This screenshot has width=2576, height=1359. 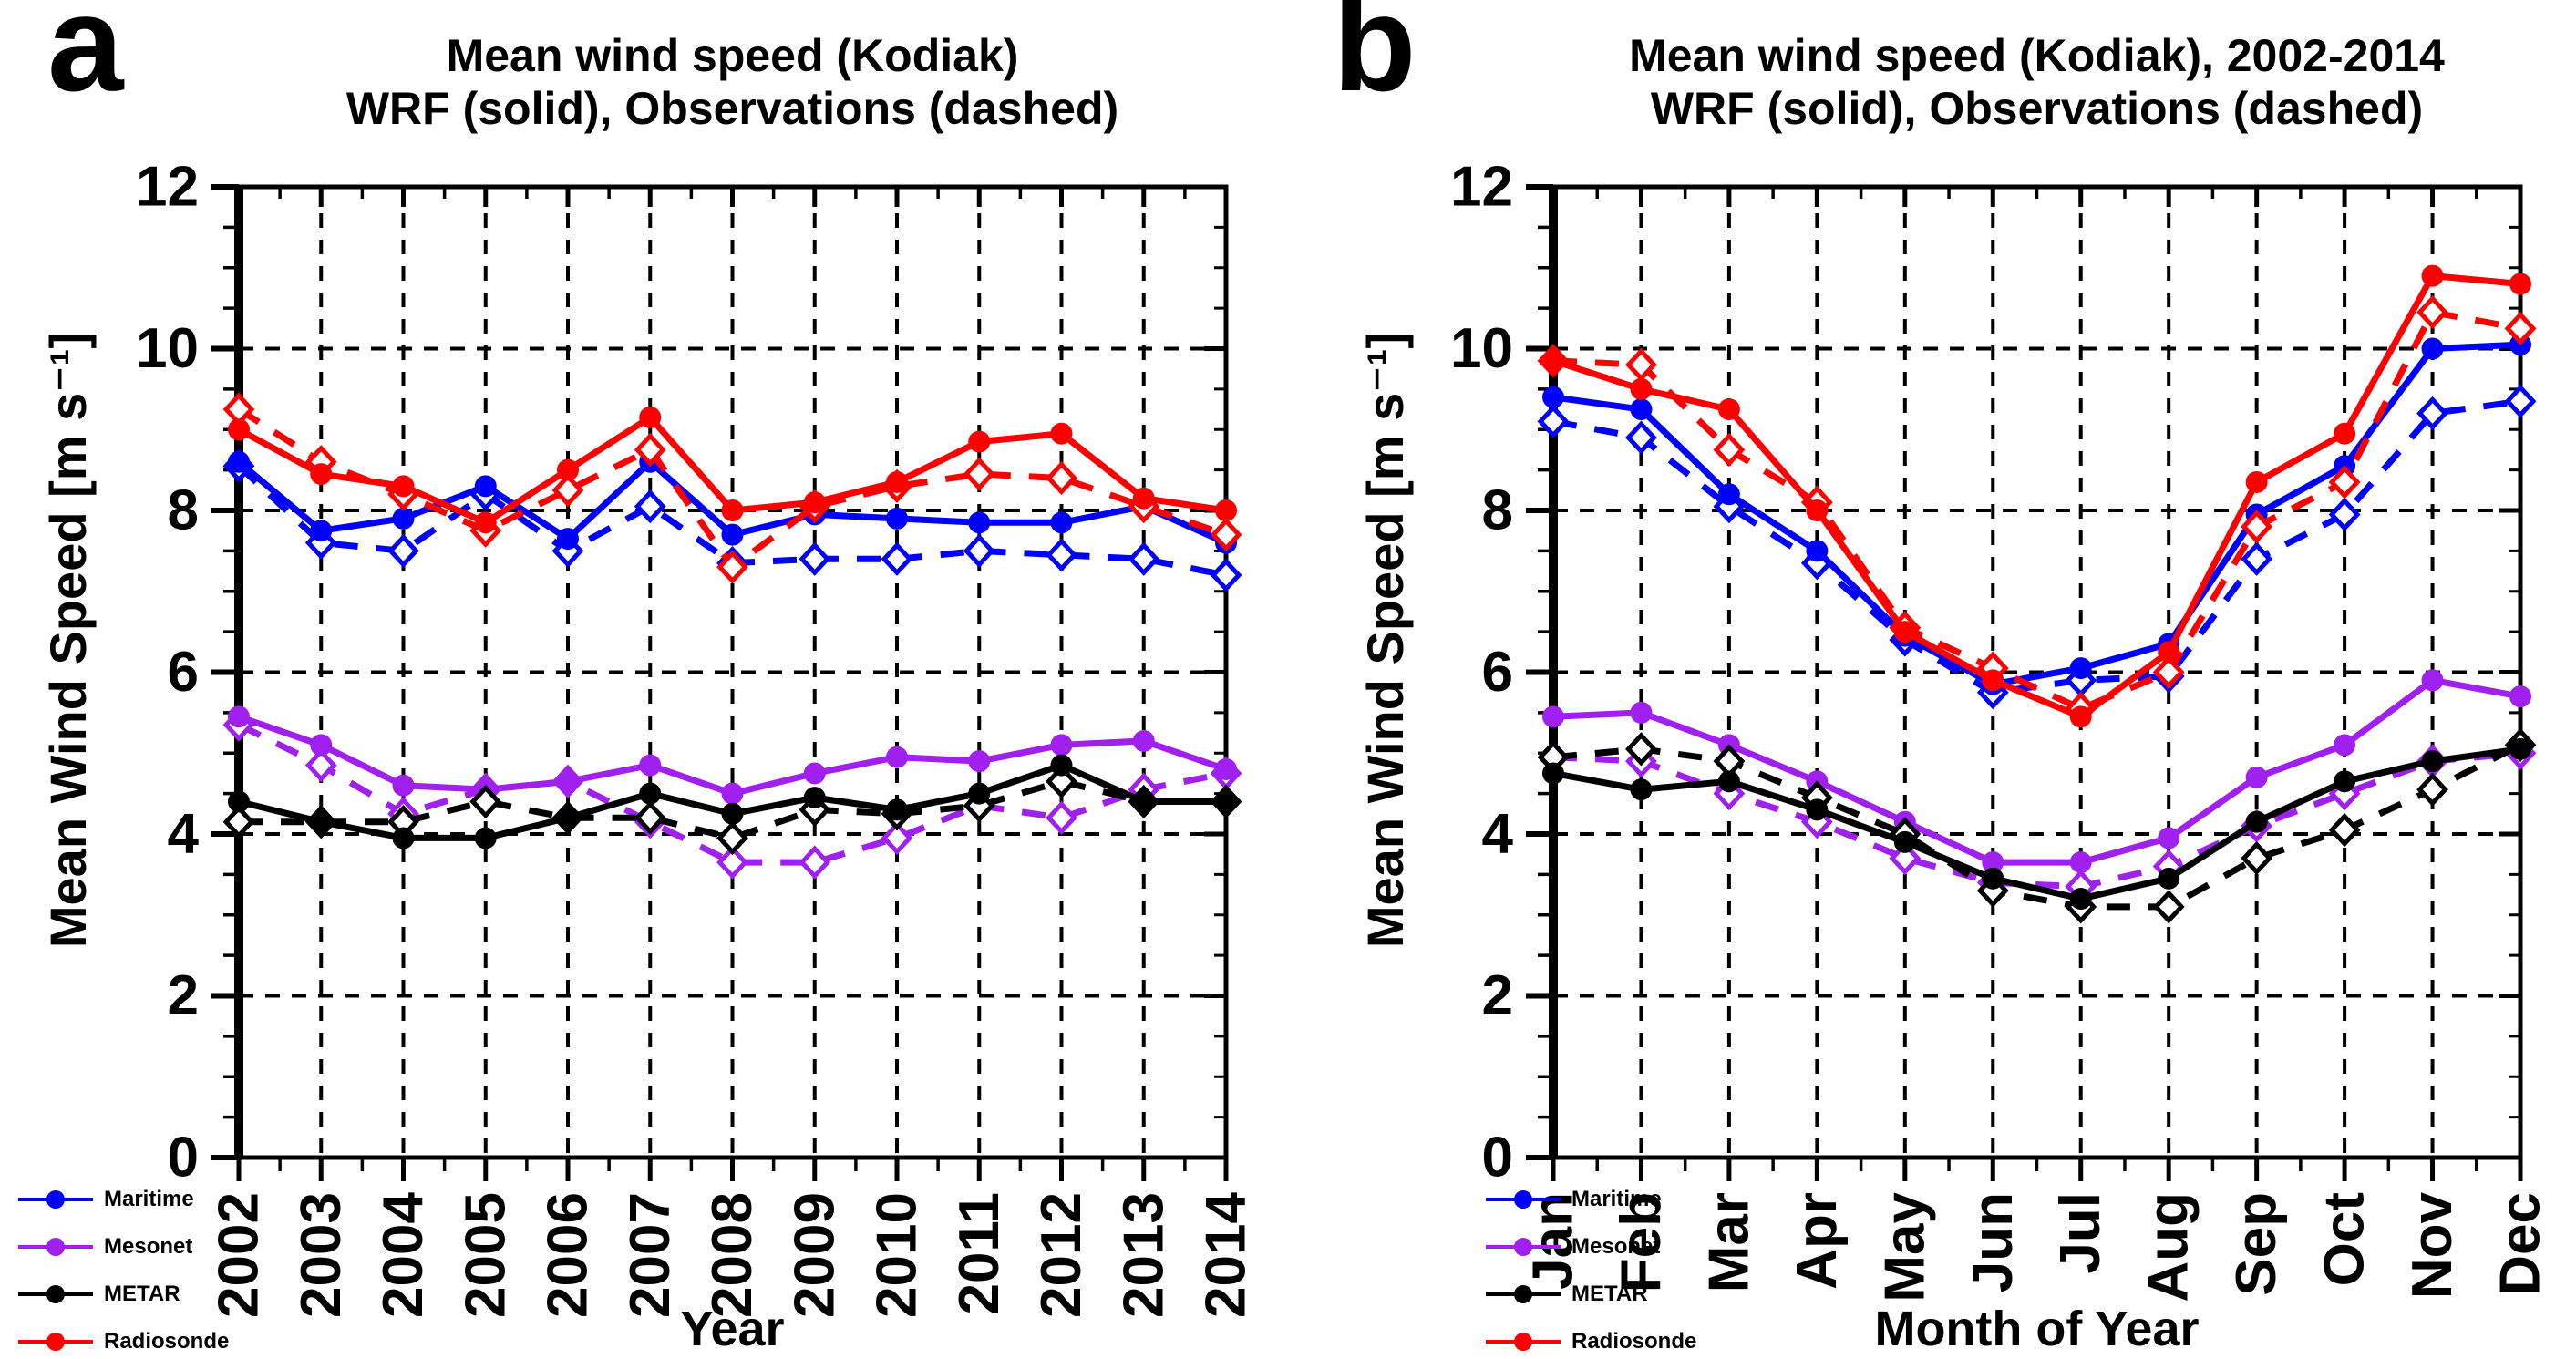 What do you see at coordinates (1616, 1246) in the screenshot?
I see `legend-label: Mesonet` at bounding box center [1616, 1246].